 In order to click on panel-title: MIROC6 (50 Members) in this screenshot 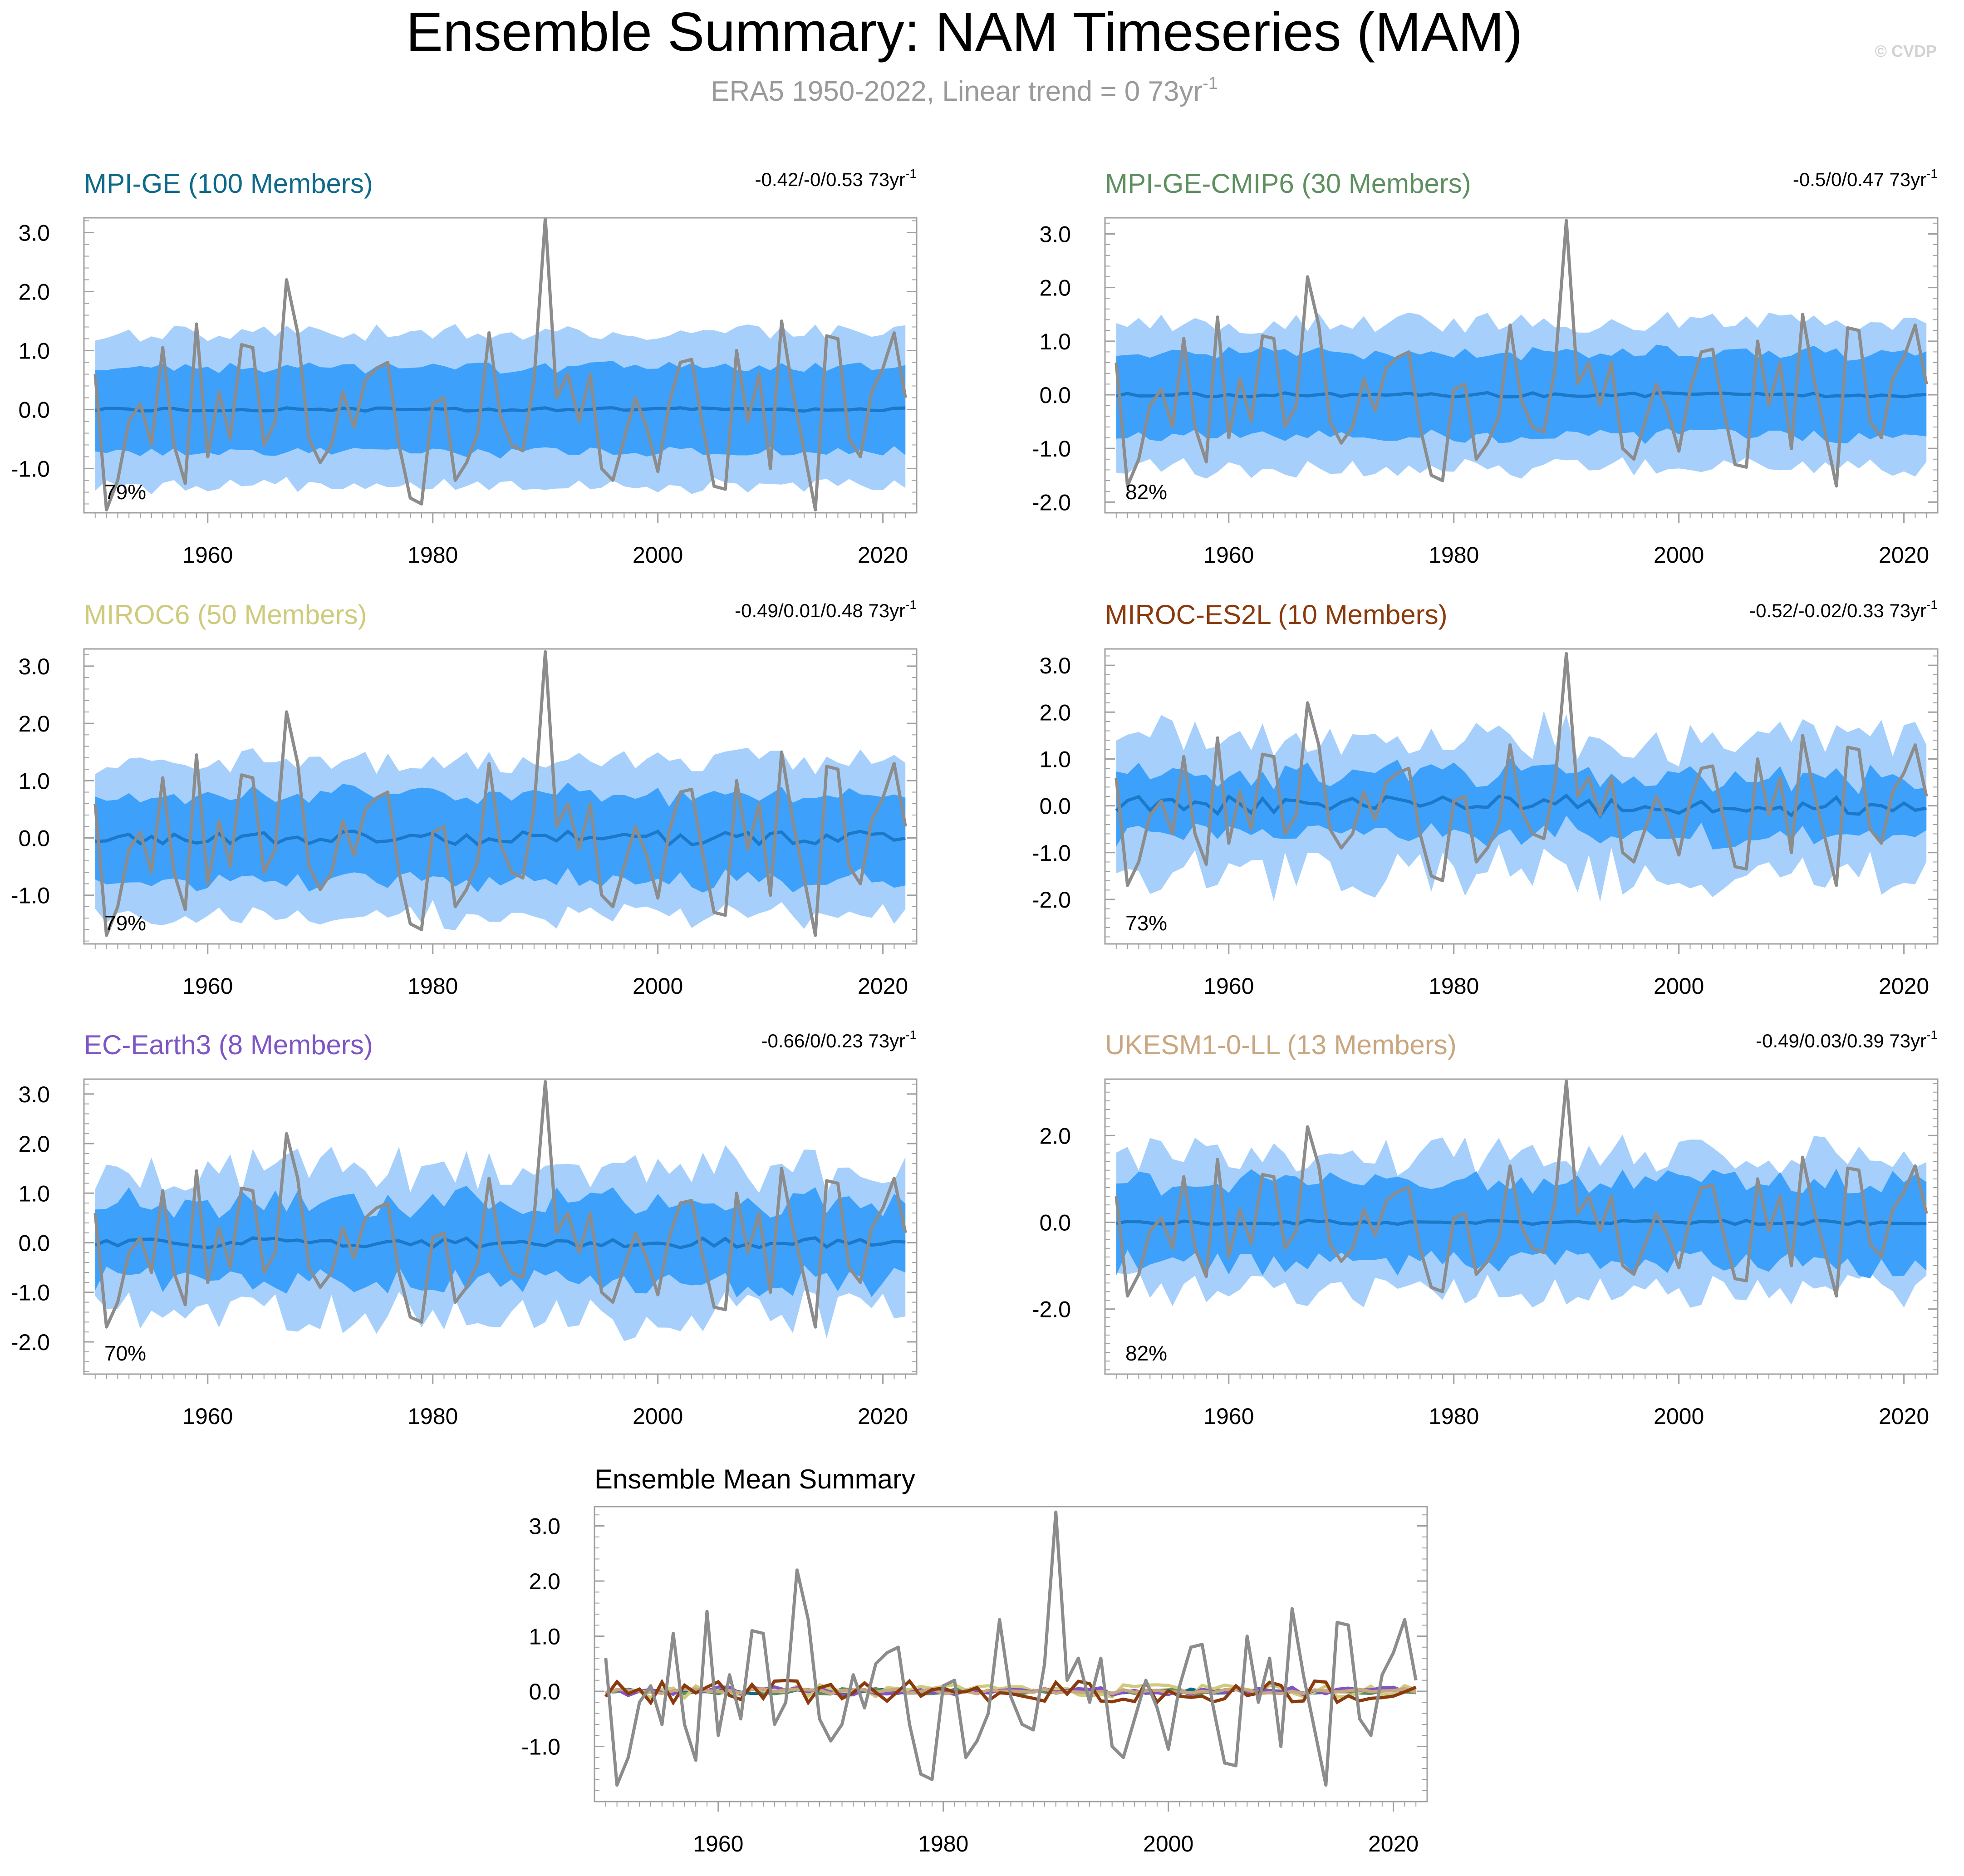, I will do `click(226, 614)`.